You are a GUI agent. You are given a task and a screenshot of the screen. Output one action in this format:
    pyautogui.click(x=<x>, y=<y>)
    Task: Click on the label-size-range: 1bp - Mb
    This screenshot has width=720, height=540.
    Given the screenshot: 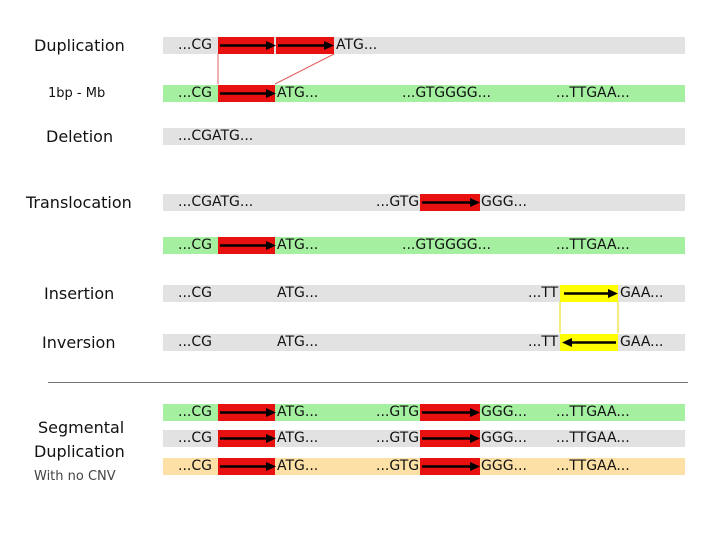 What is the action you would take?
    pyautogui.click(x=77, y=93)
    